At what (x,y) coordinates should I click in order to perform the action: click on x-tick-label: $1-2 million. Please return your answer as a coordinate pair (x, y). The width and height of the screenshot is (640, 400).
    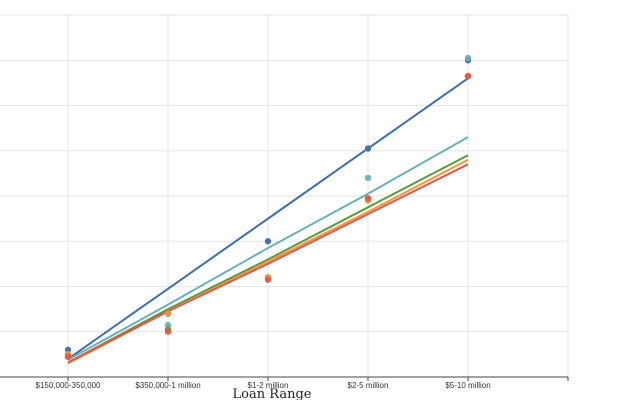
    Looking at the image, I should click on (268, 385).